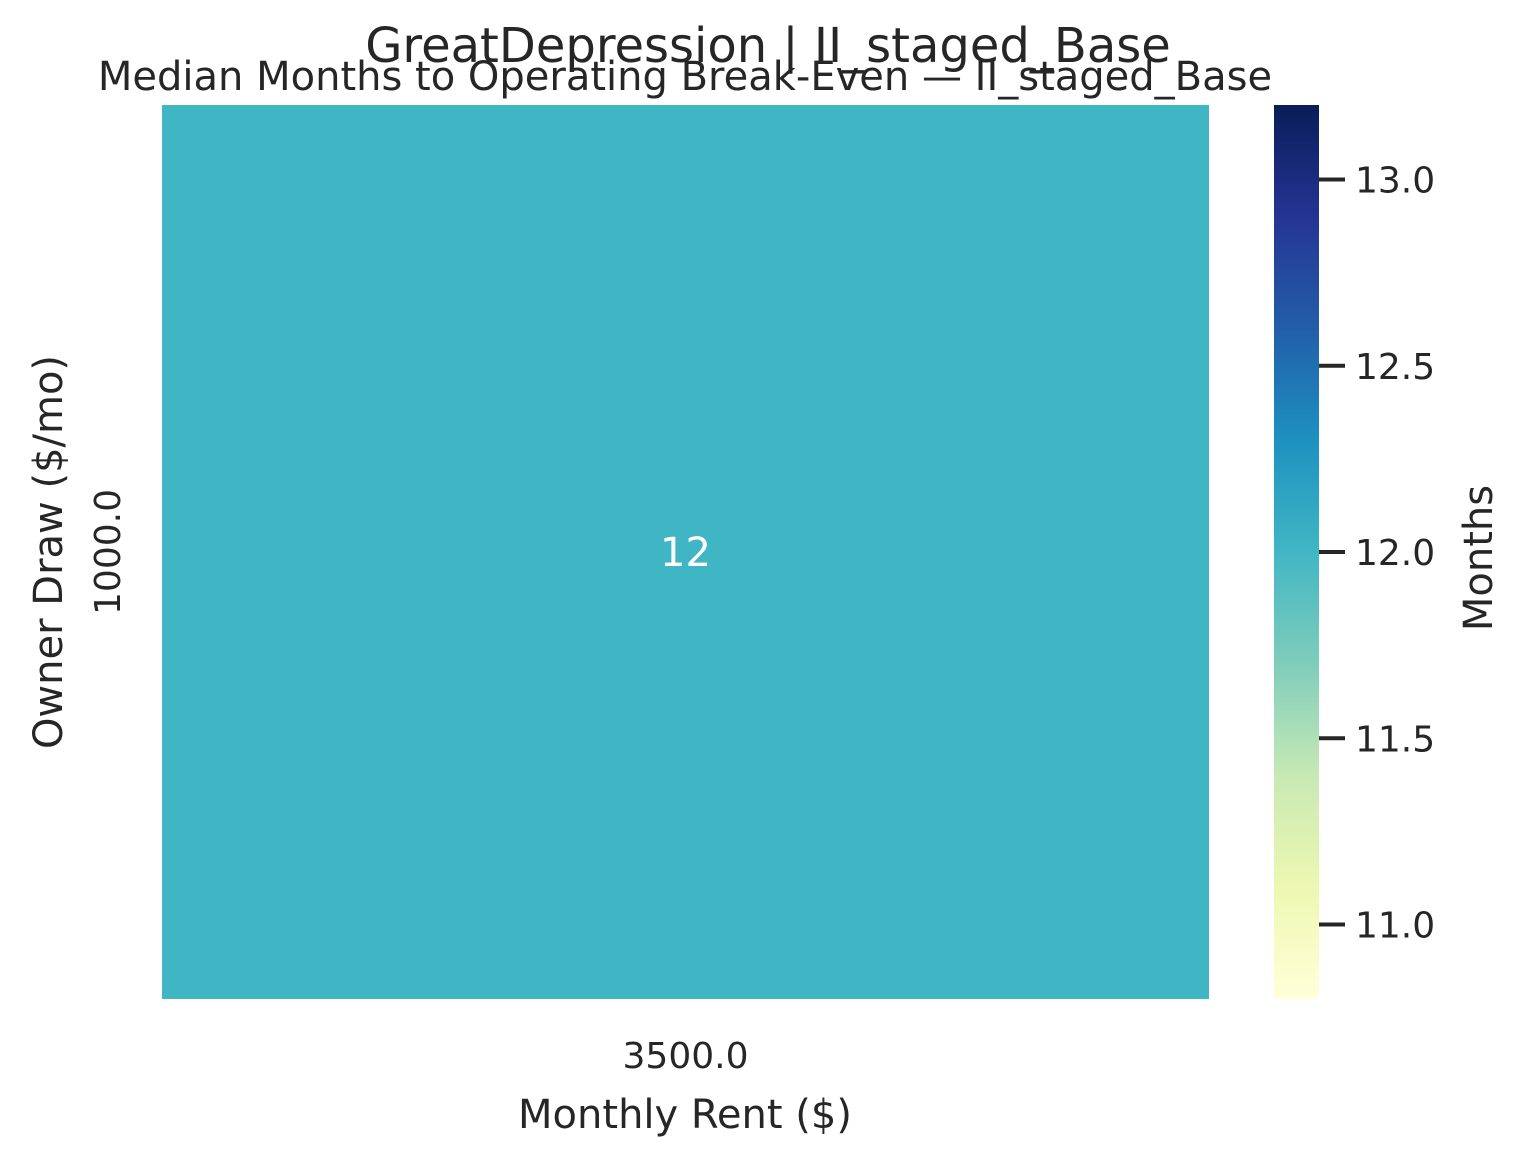  What do you see at coordinates (1395, 553) in the screenshot?
I see `colorbar-tick-label: 12.0` at bounding box center [1395, 553].